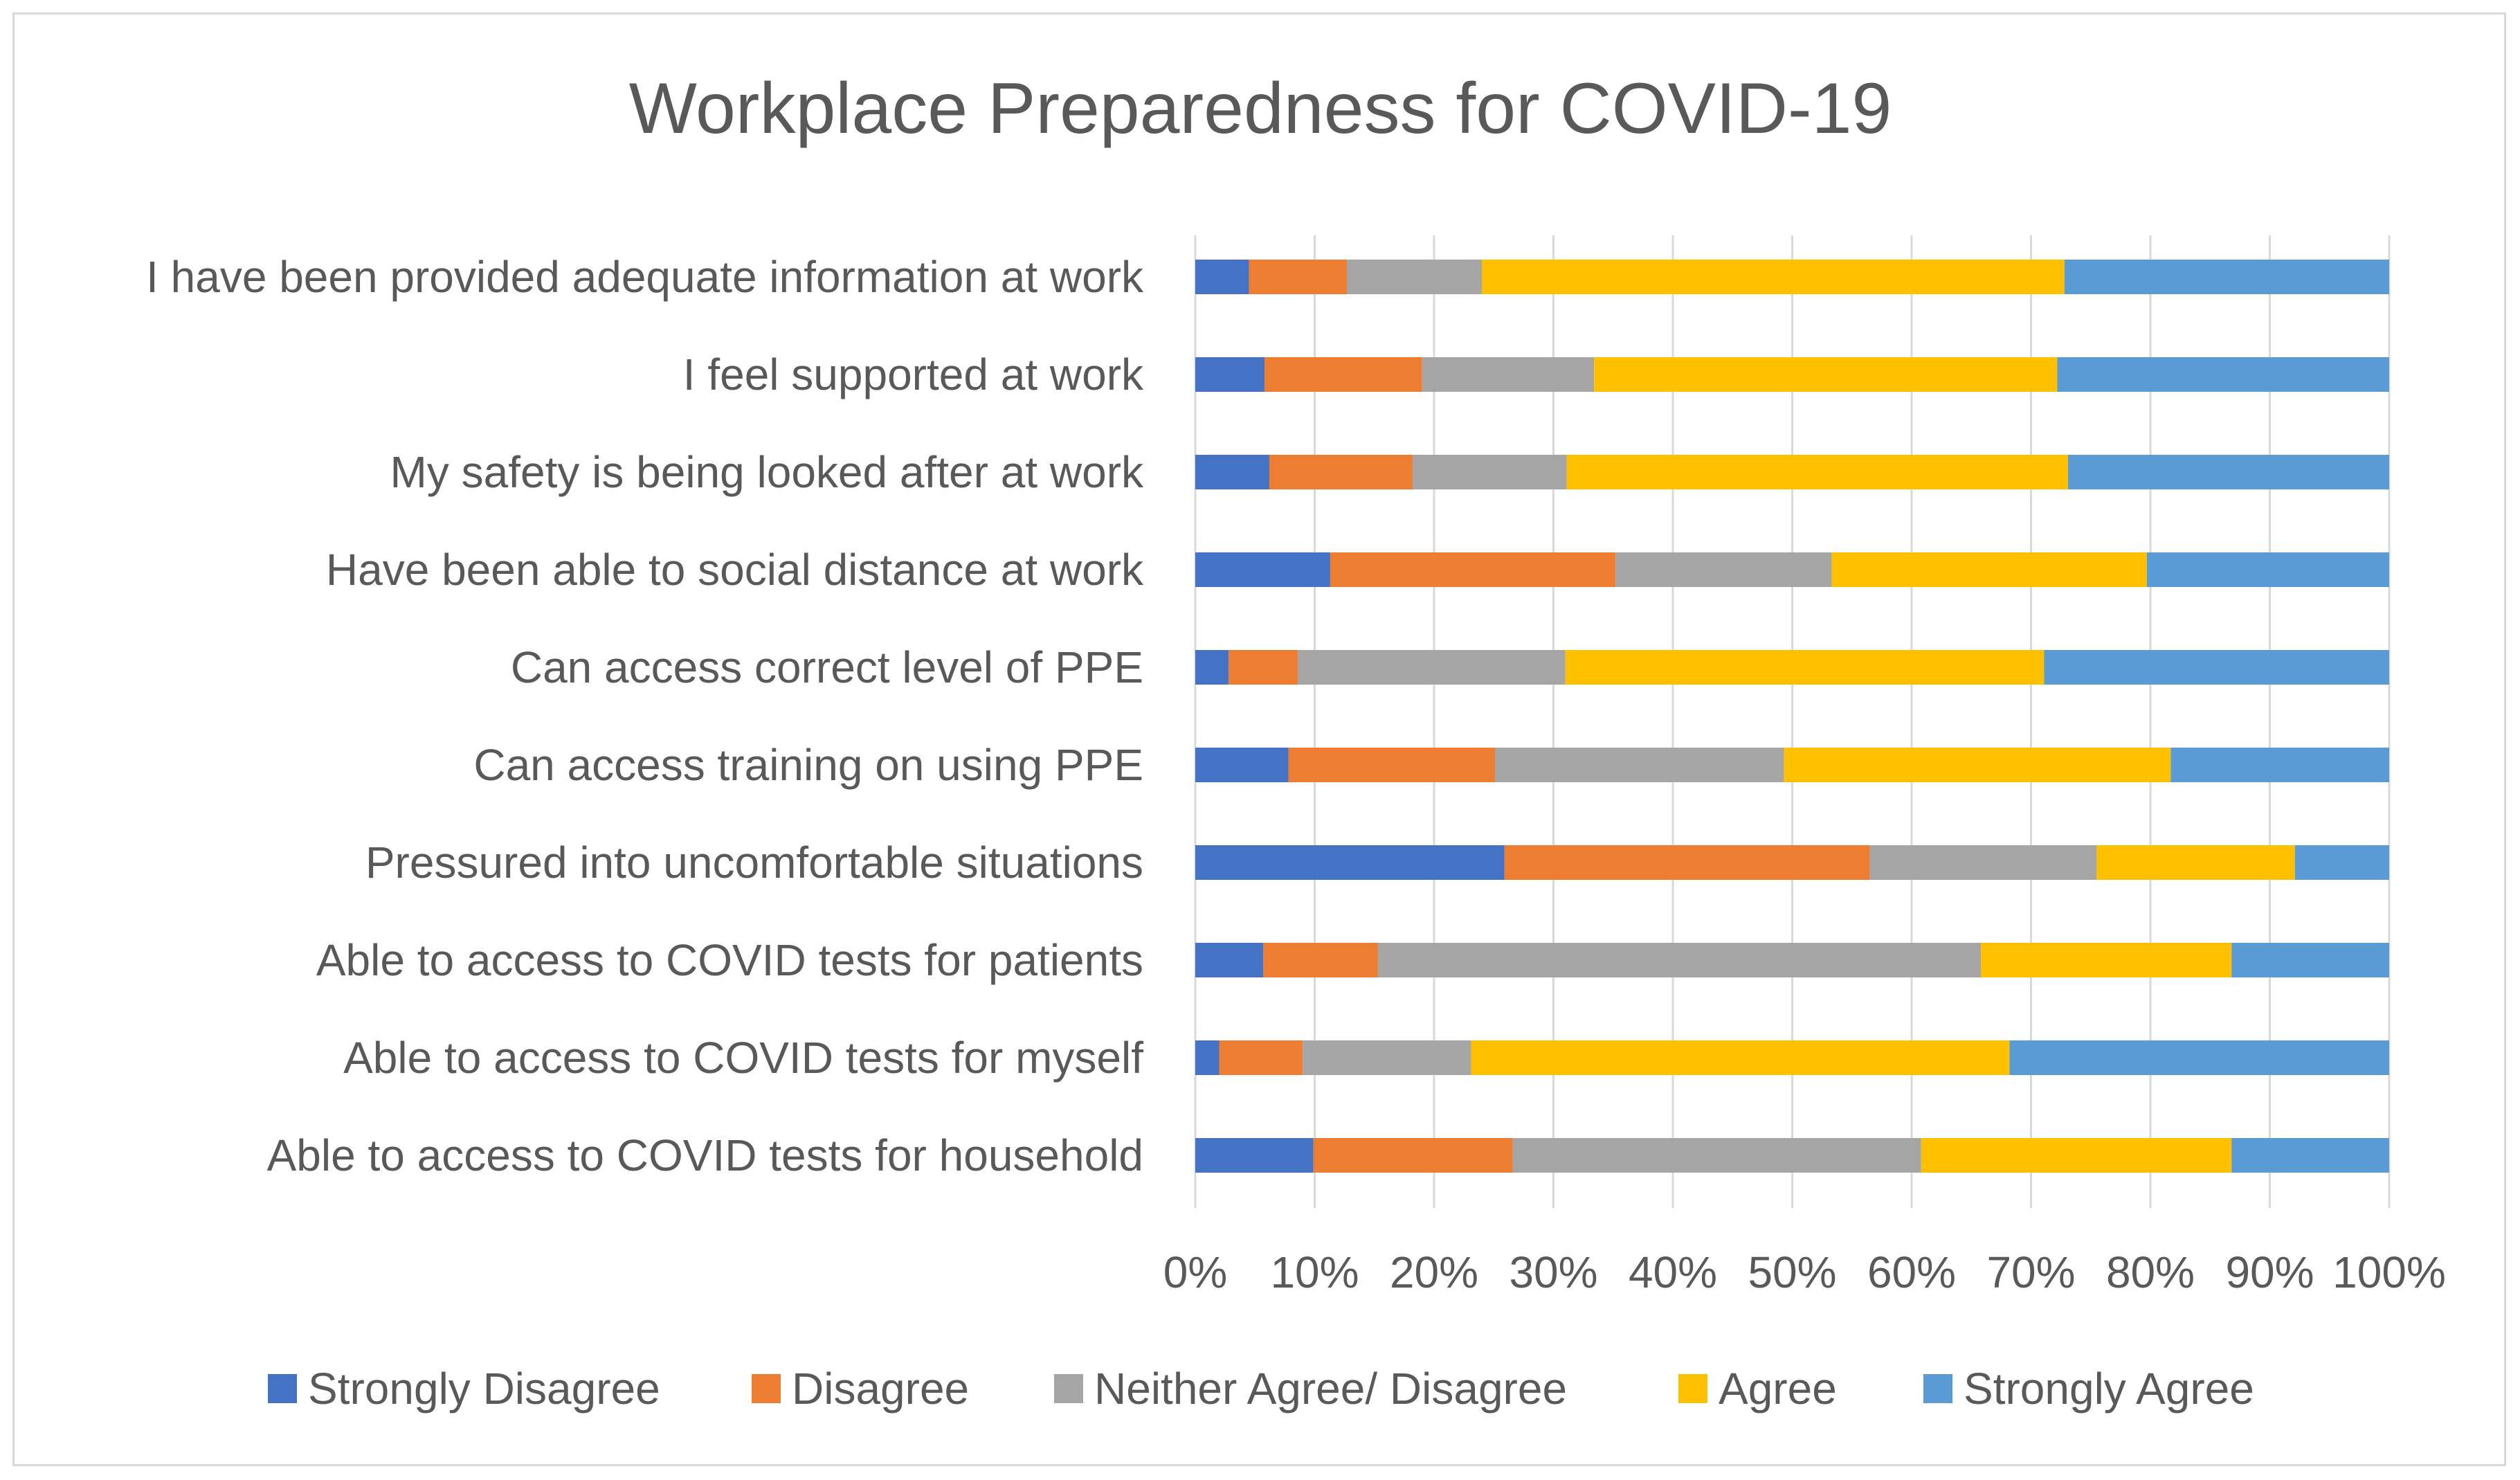  What do you see at coordinates (2030, 1272) in the screenshot?
I see `x-tick-label: 70%` at bounding box center [2030, 1272].